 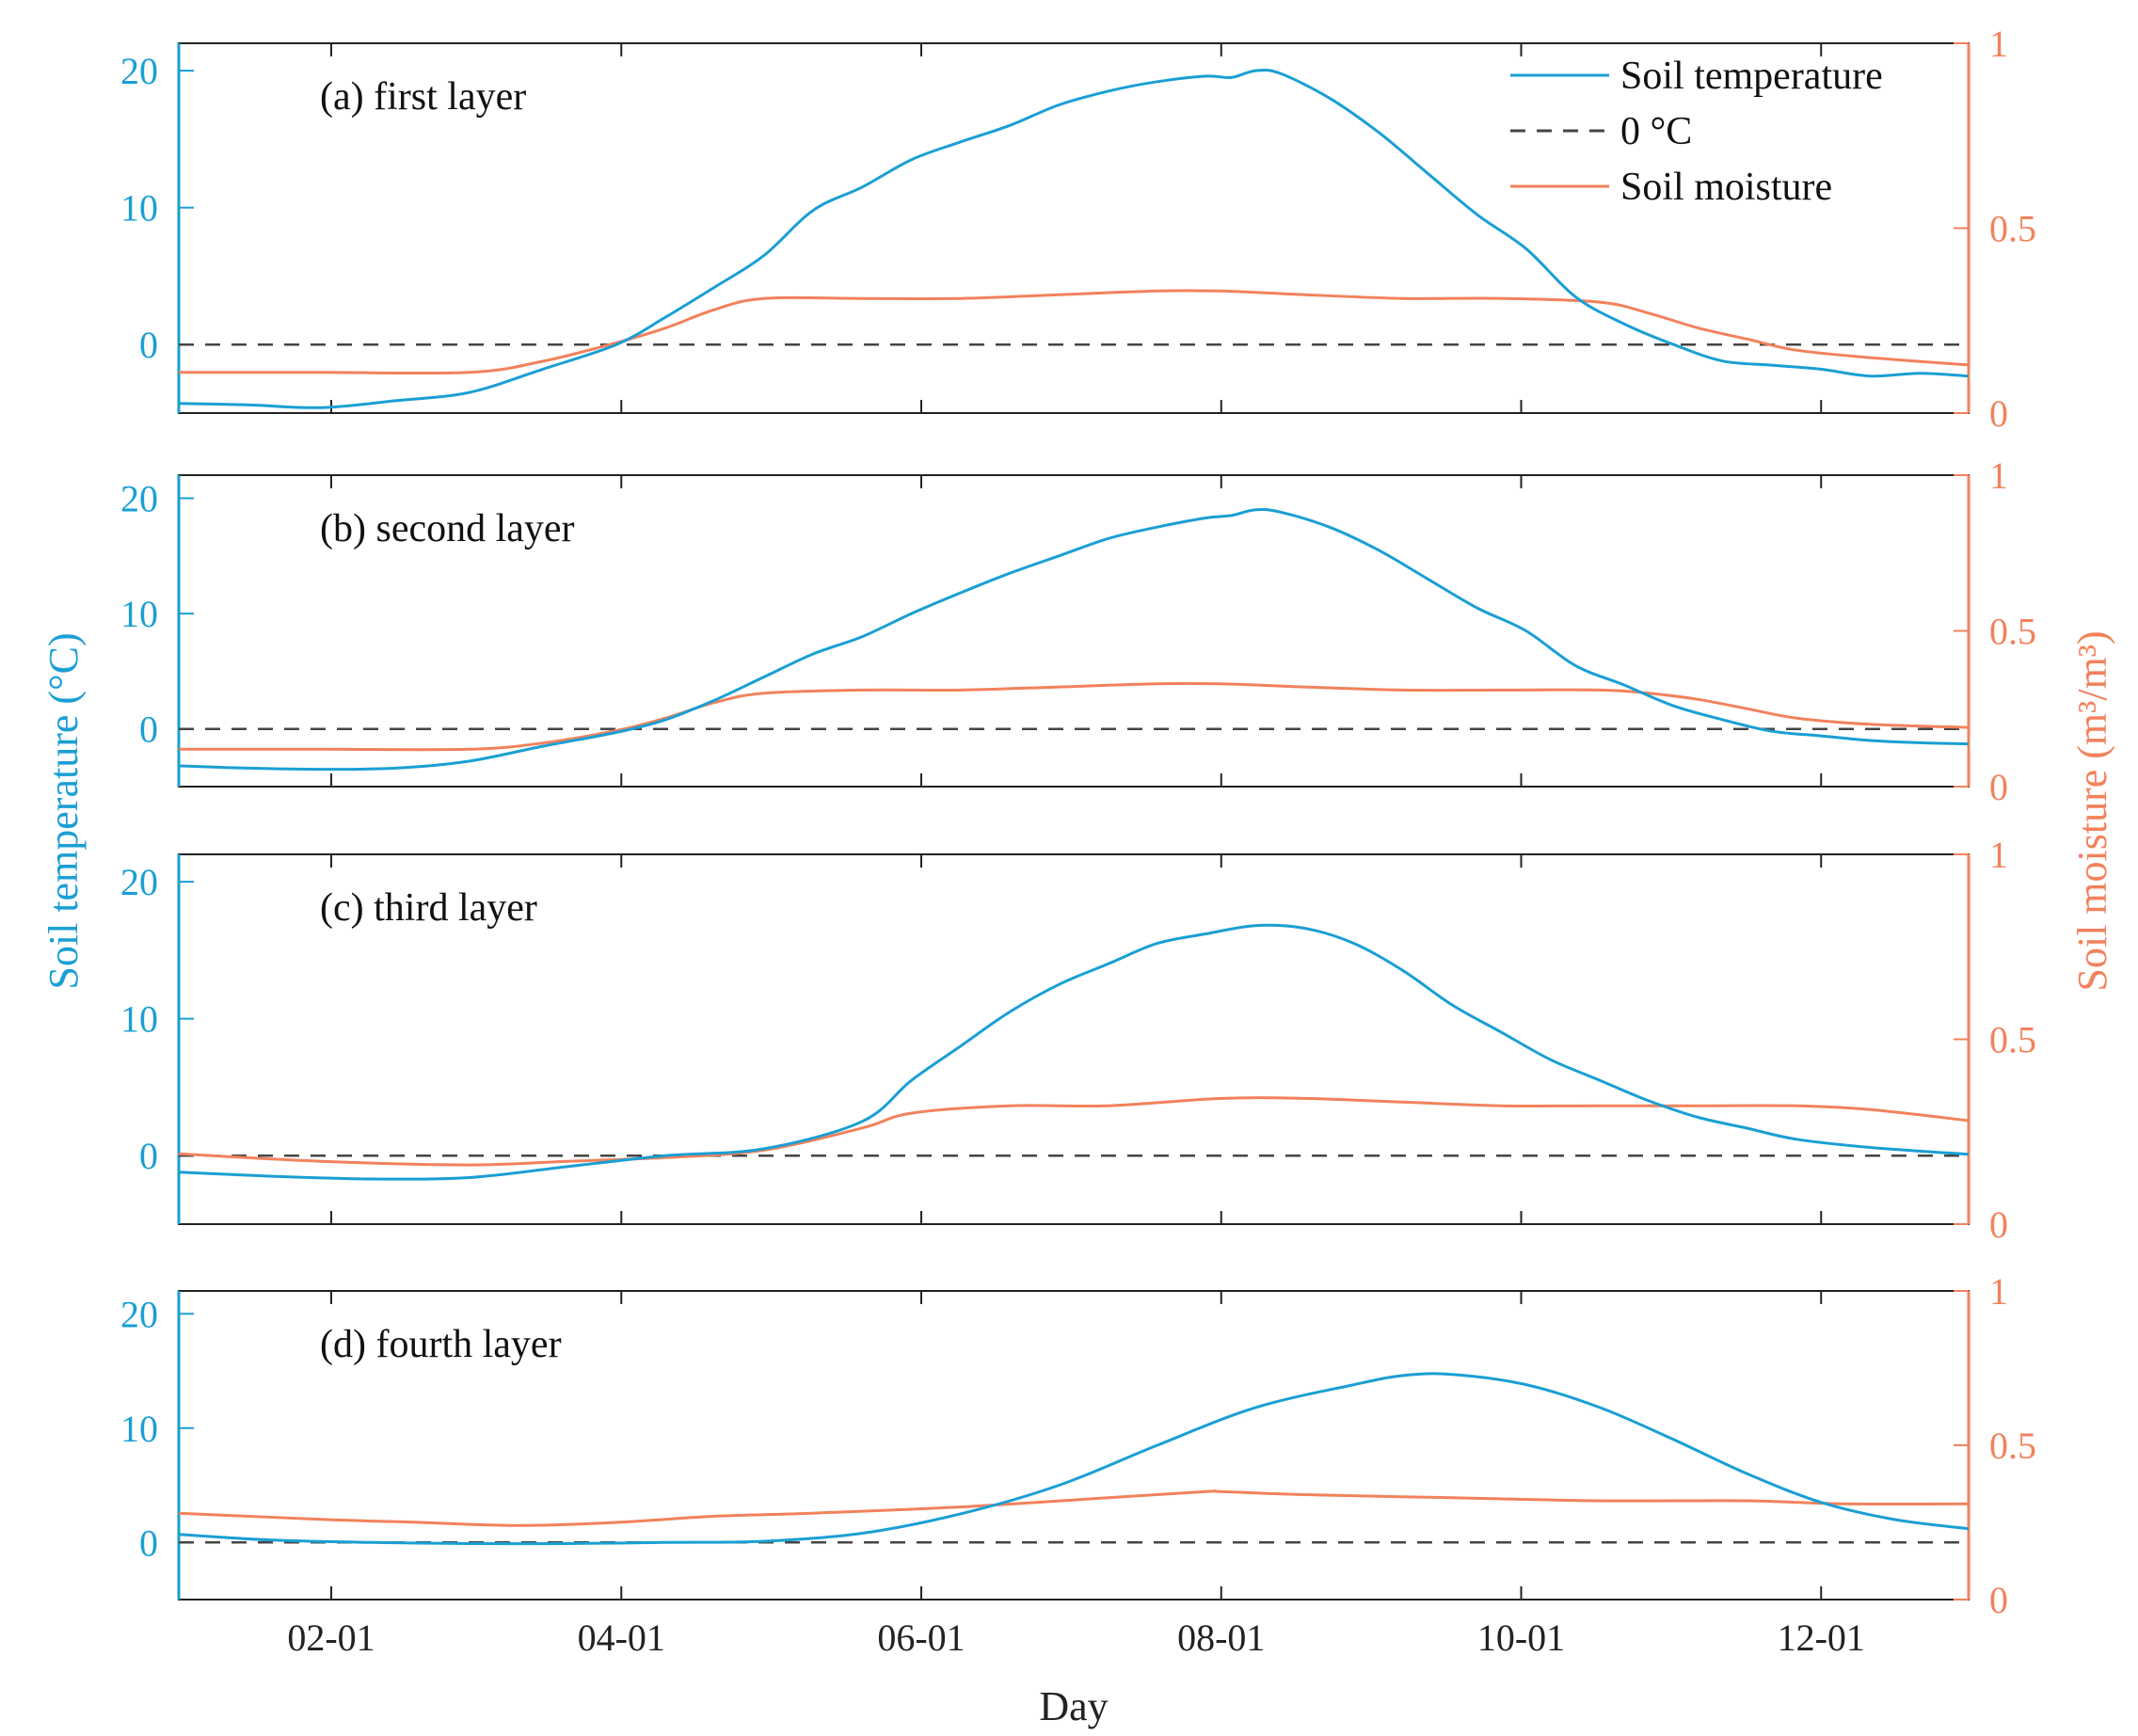 I want to click on panel-label: (d) fourth layer, so click(x=441, y=1344).